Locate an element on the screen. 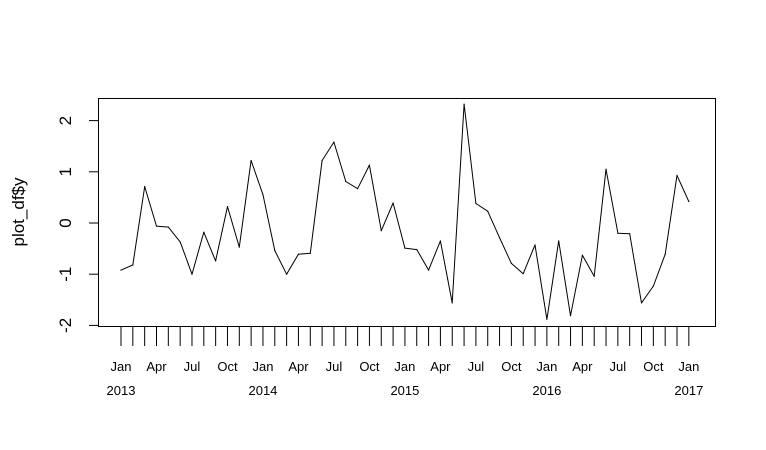 The image size is (766, 450). y-tick-label: 0 is located at coordinates (65, 222).